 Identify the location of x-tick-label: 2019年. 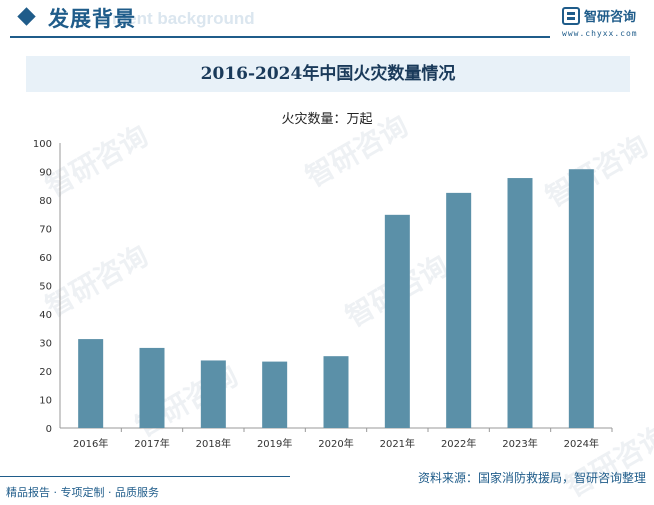
(274, 443).